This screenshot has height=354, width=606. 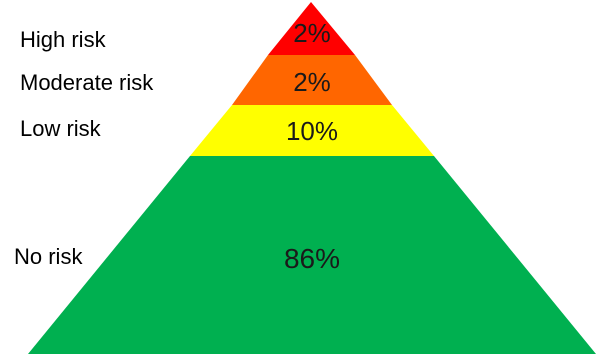 What do you see at coordinates (61, 128) in the screenshot?
I see `tier-low-risk-label: Low risk` at bounding box center [61, 128].